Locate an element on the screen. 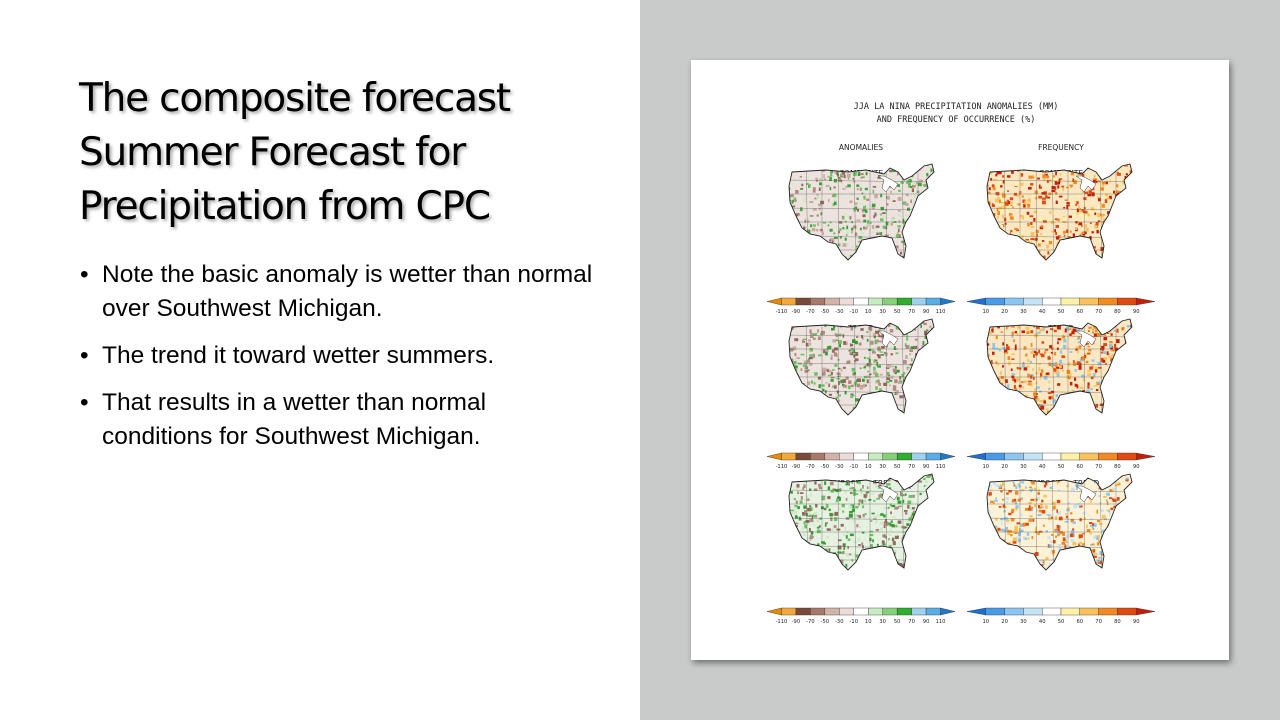  frequency-colorbar-1: 10 20 30 40 50 60 70 80 90 is located at coordinates (1061, 306).